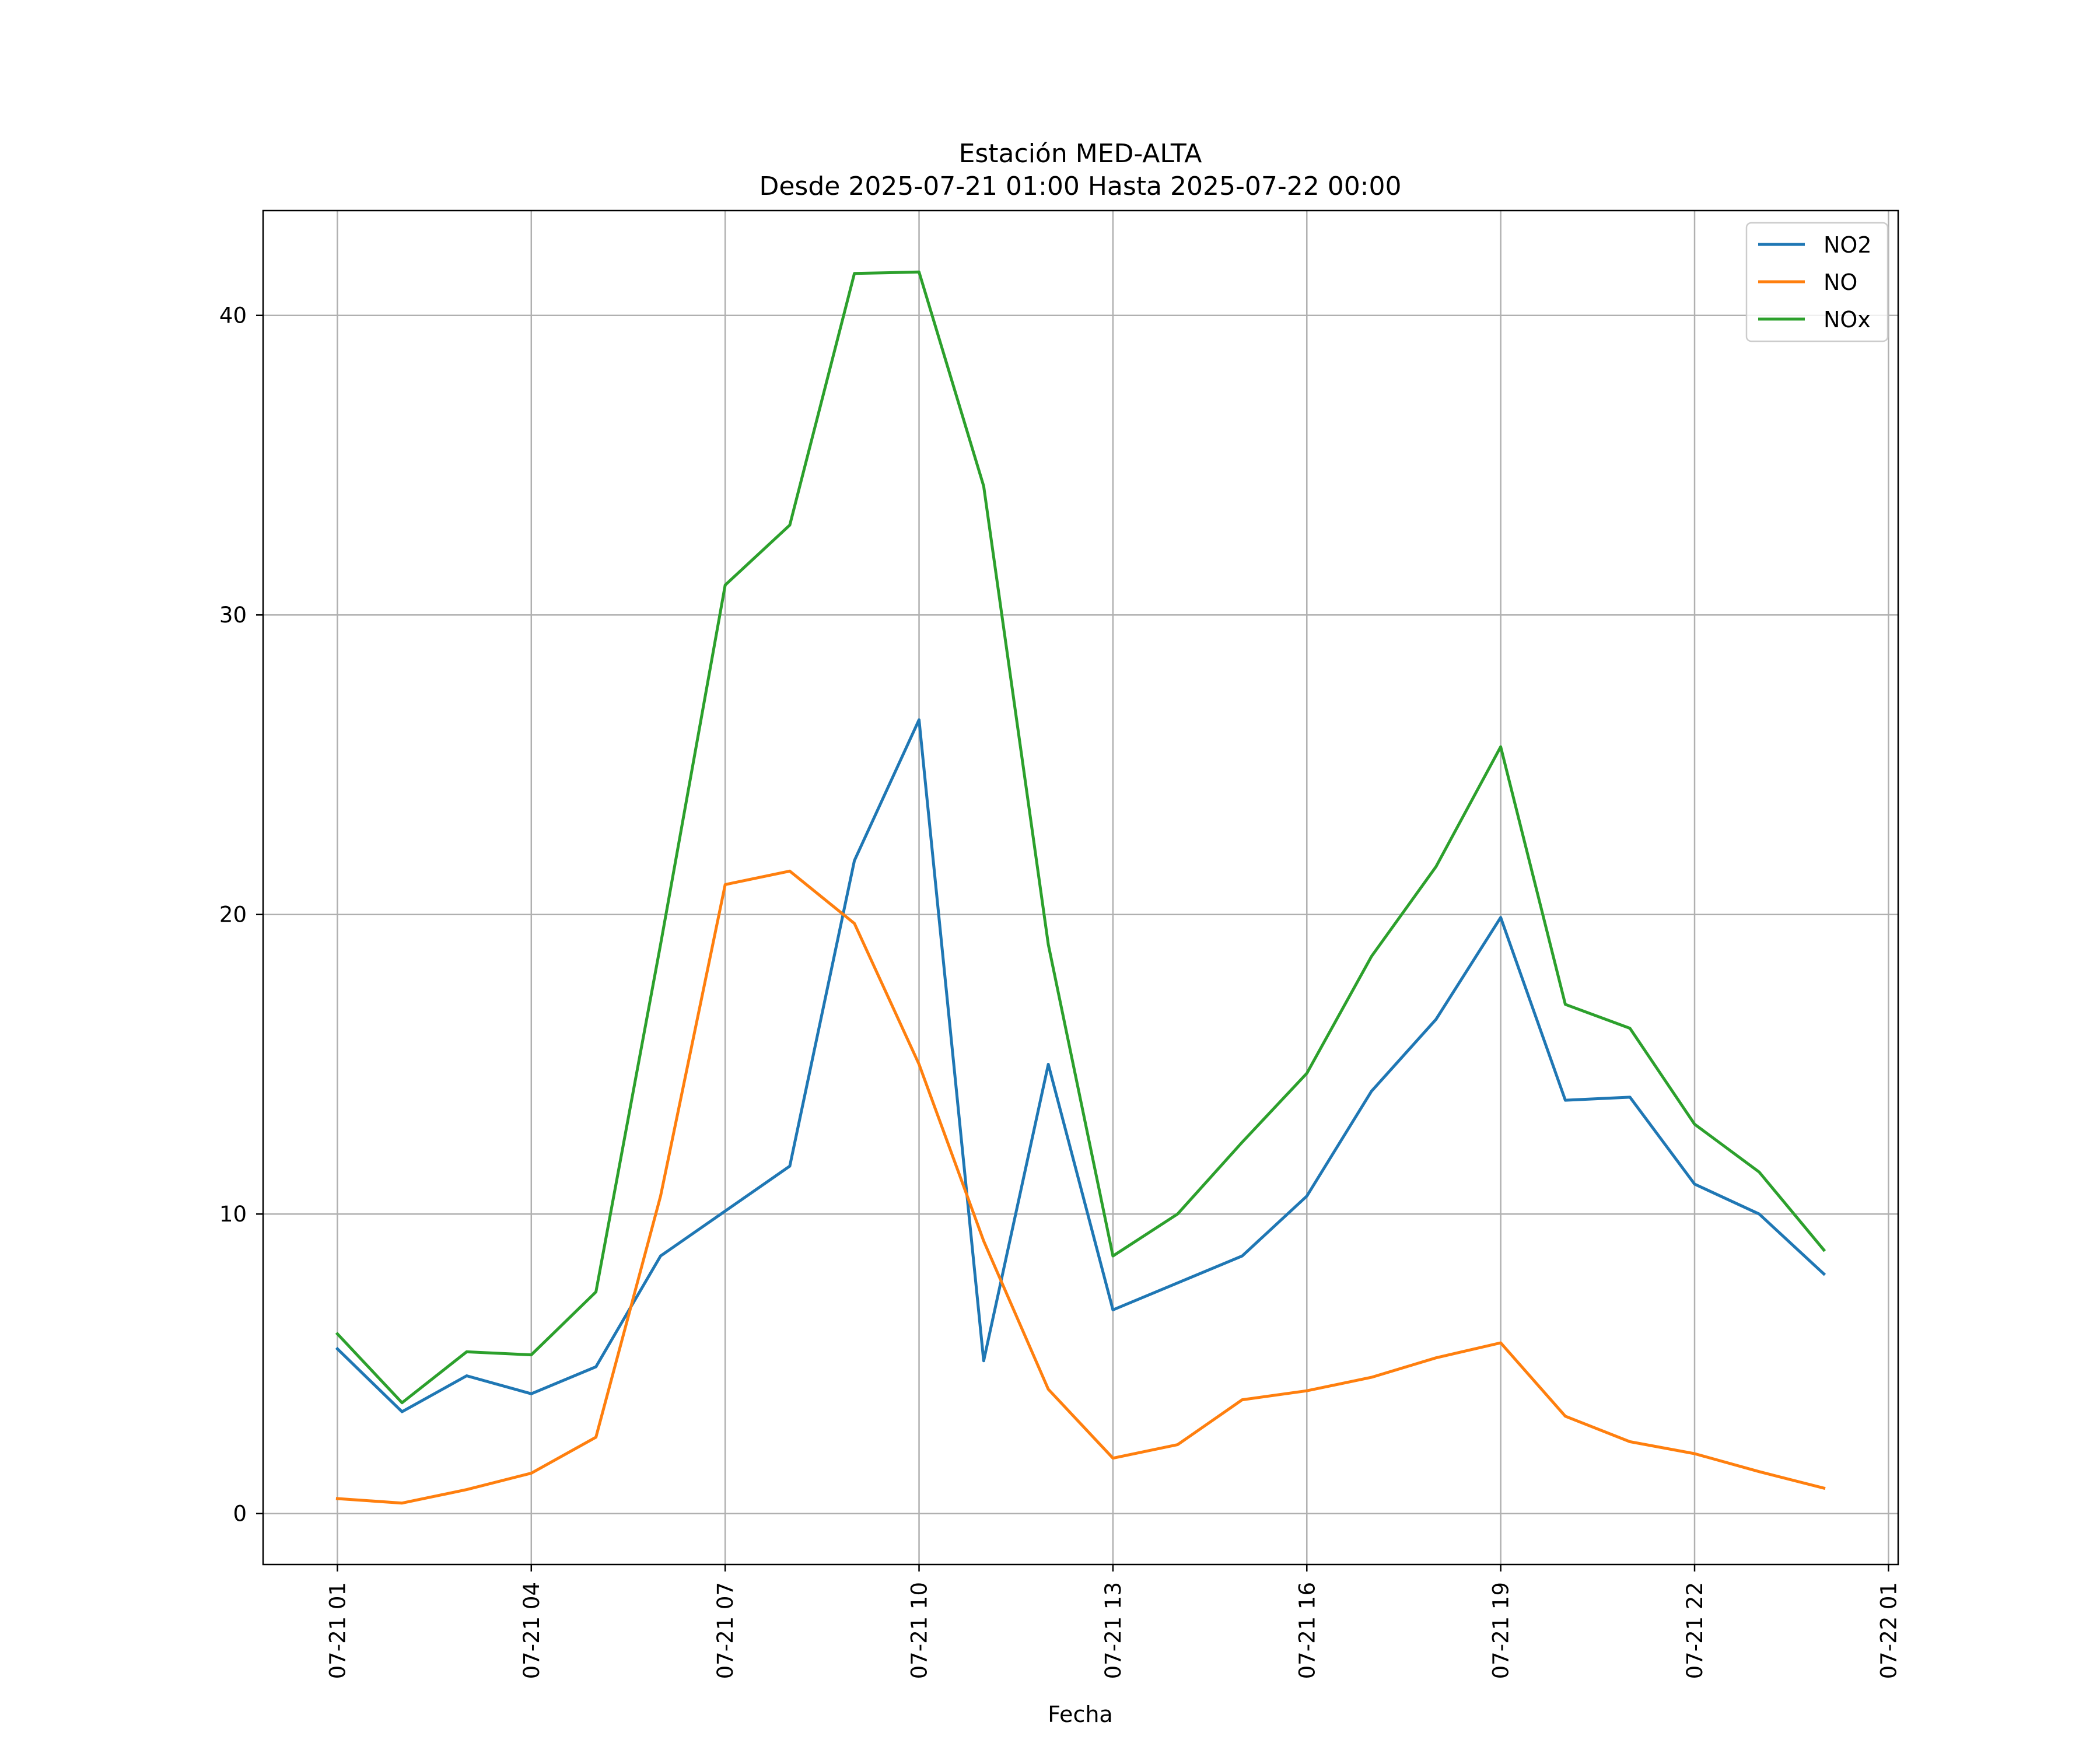  I want to click on x-tick-label: 07-21 19, so click(1501, 1630).